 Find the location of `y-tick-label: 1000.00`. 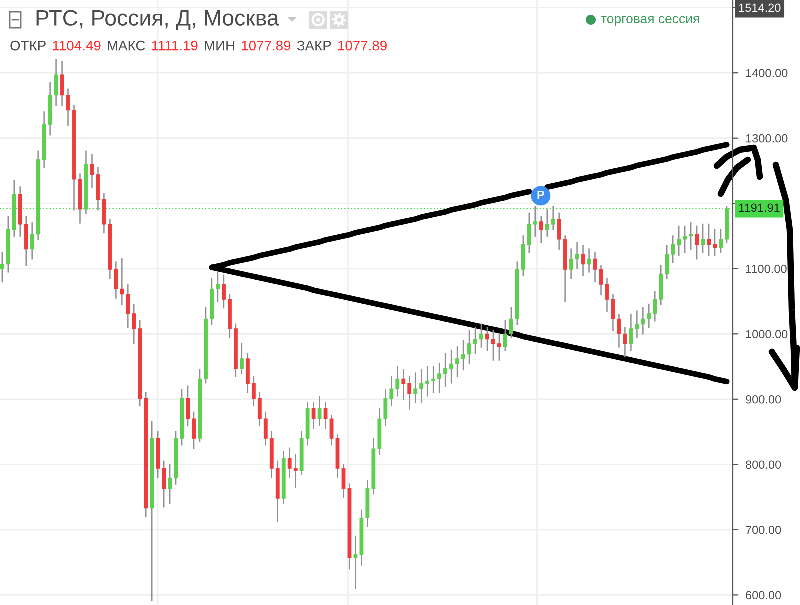

y-tick-label: 1000.00 is located at coordinates (767, 334).